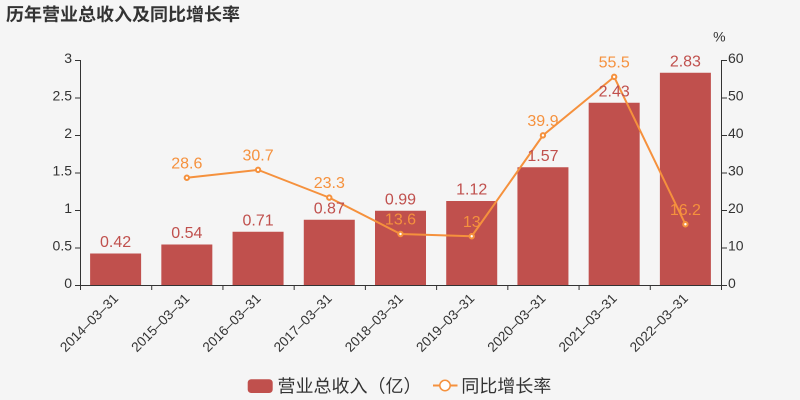  I want to click on svg-text: 23.3, so click(329, 183).